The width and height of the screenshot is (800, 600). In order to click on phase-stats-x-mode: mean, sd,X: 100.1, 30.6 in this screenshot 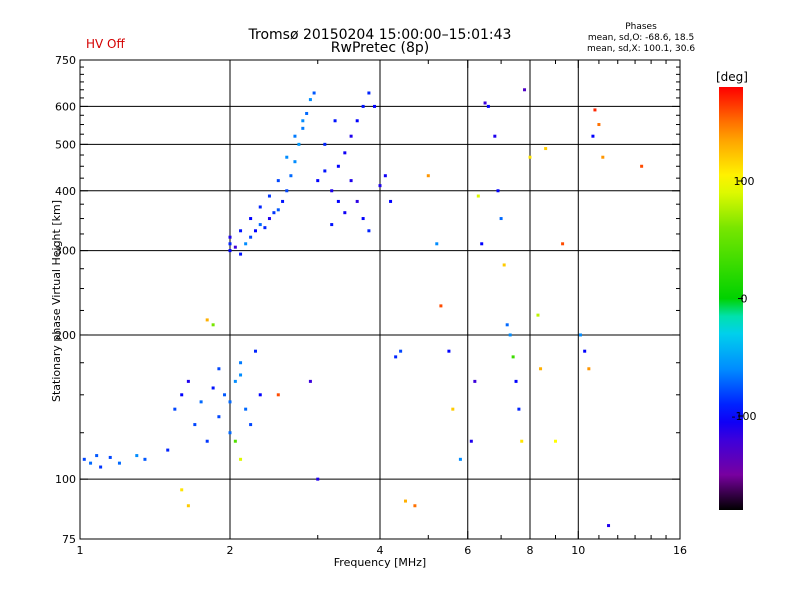, I will do `click(641, 49)`.